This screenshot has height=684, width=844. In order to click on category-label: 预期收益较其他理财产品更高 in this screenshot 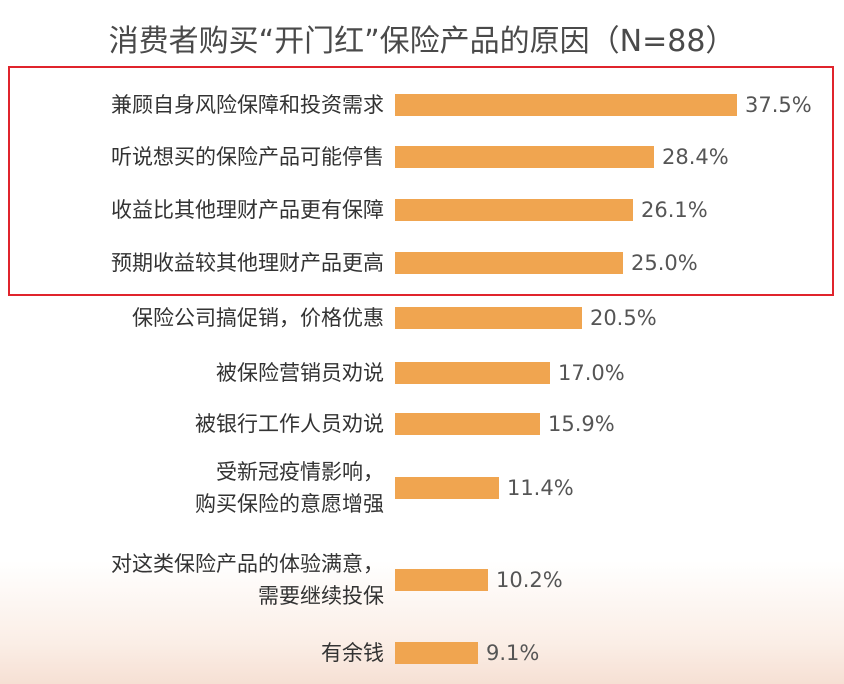, I will do `click(247, 263)`.